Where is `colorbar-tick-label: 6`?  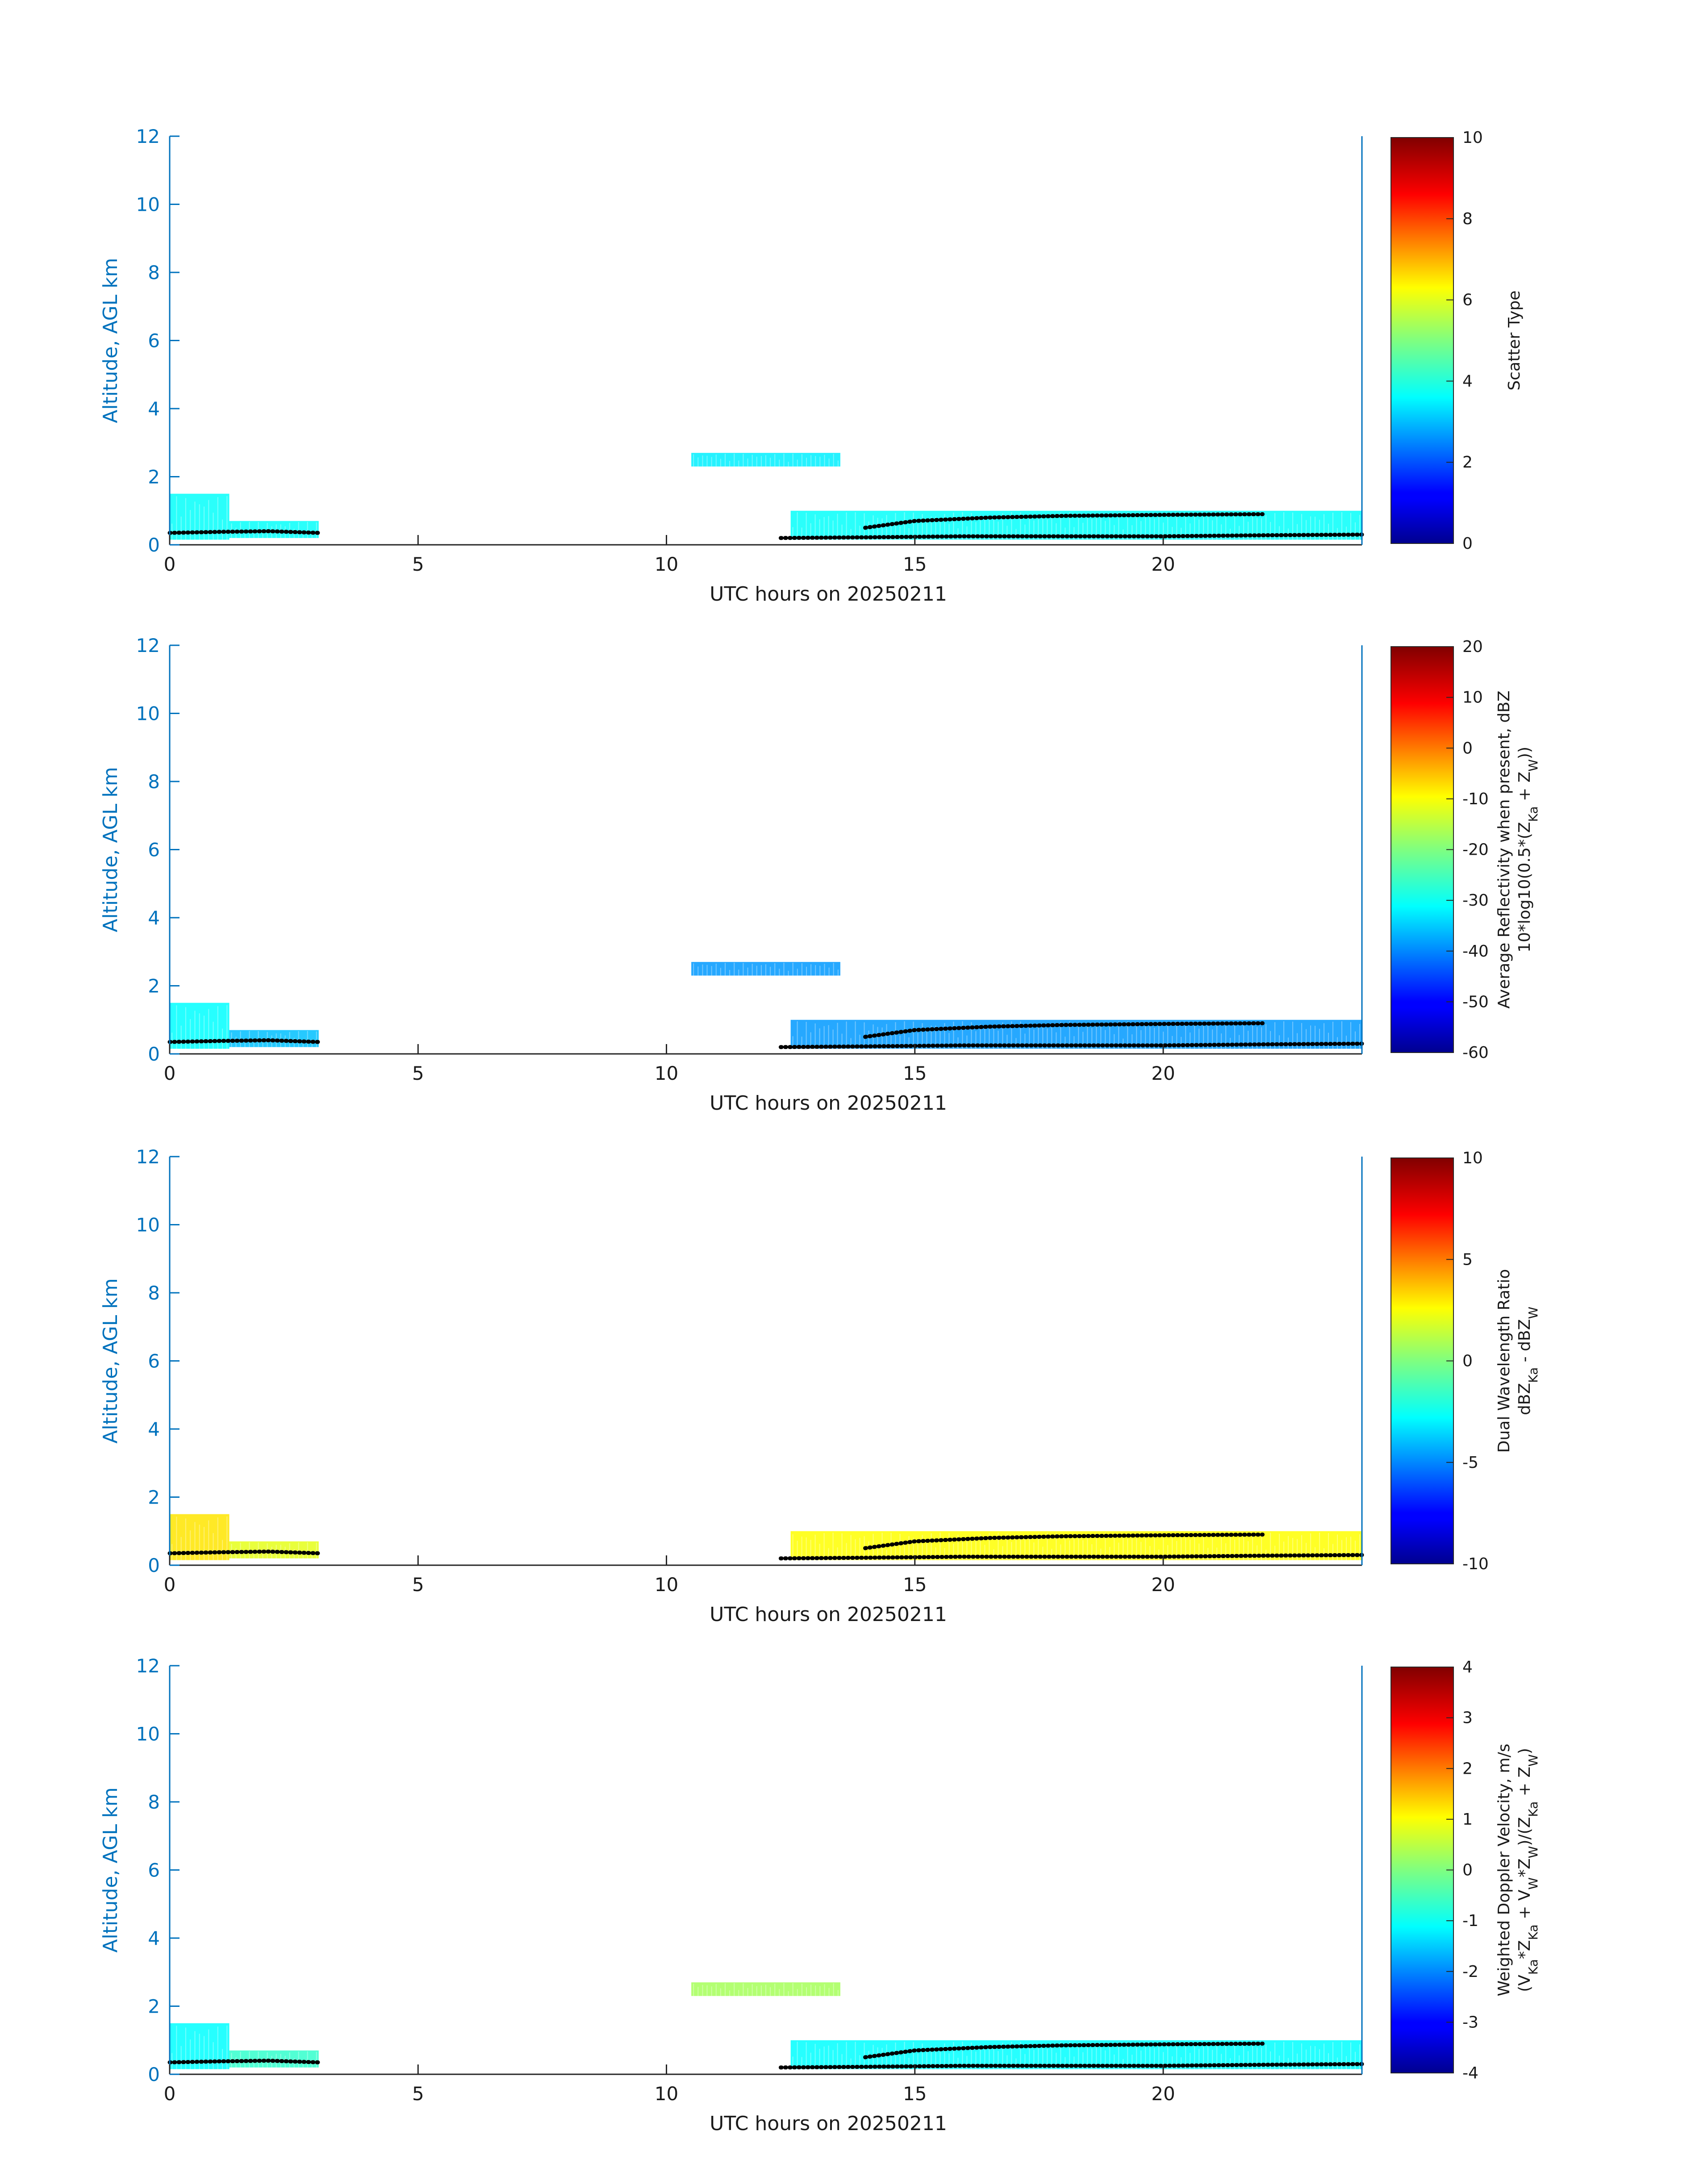
colorbar-tick-label: 6 is located at coordinates (1467, 300).